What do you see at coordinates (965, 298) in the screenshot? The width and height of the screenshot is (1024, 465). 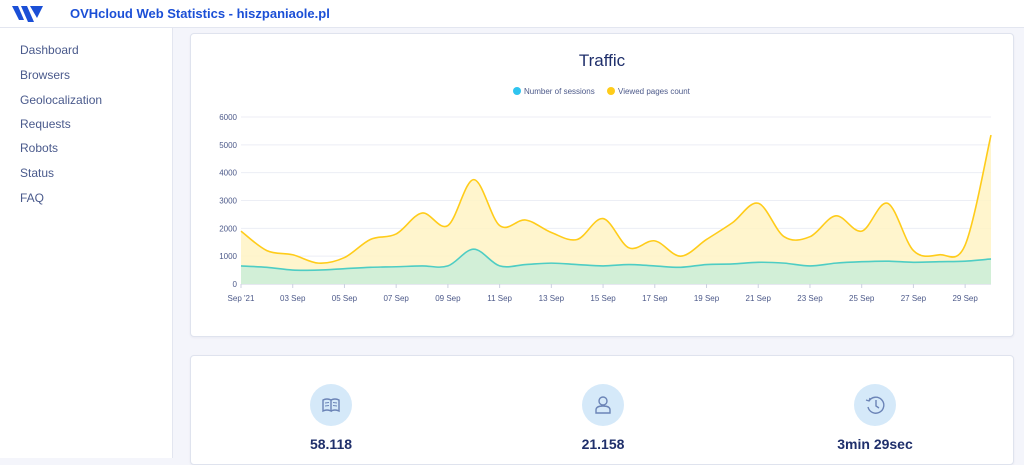 I see `x-tick-label: 29 Sep` at bounding box center [965, 298].